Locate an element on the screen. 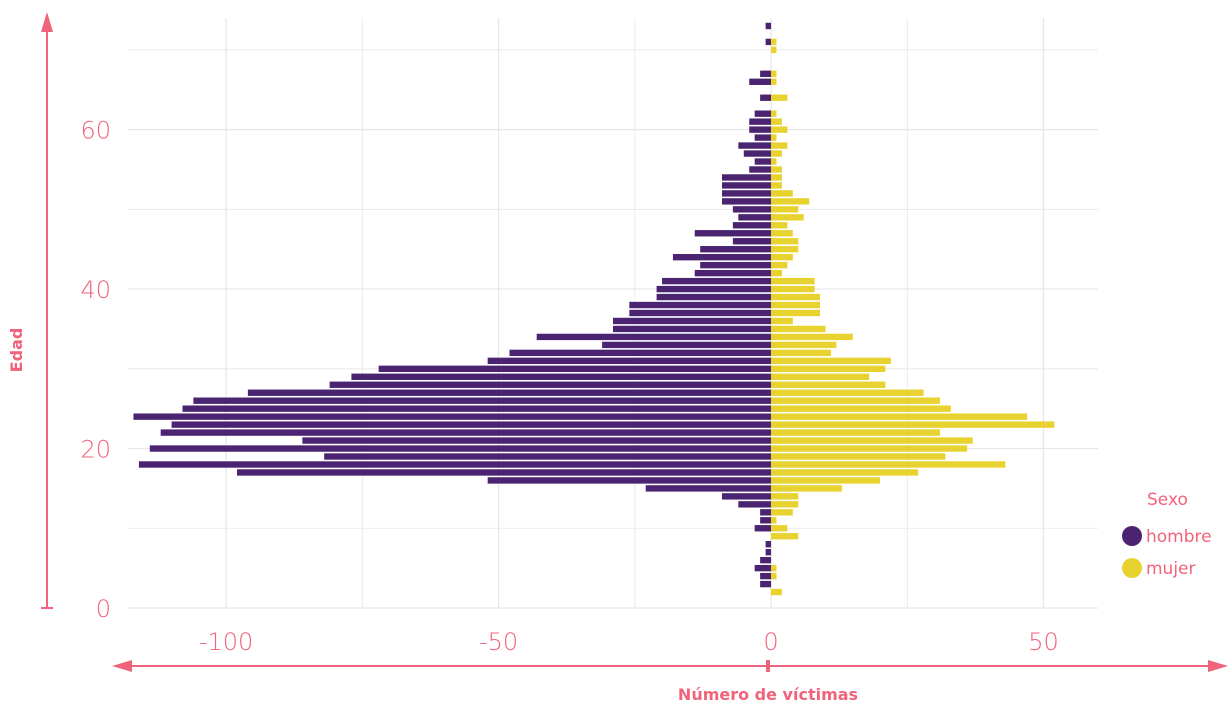  x-tick-label: -50 is located at coordinates (498, 642).